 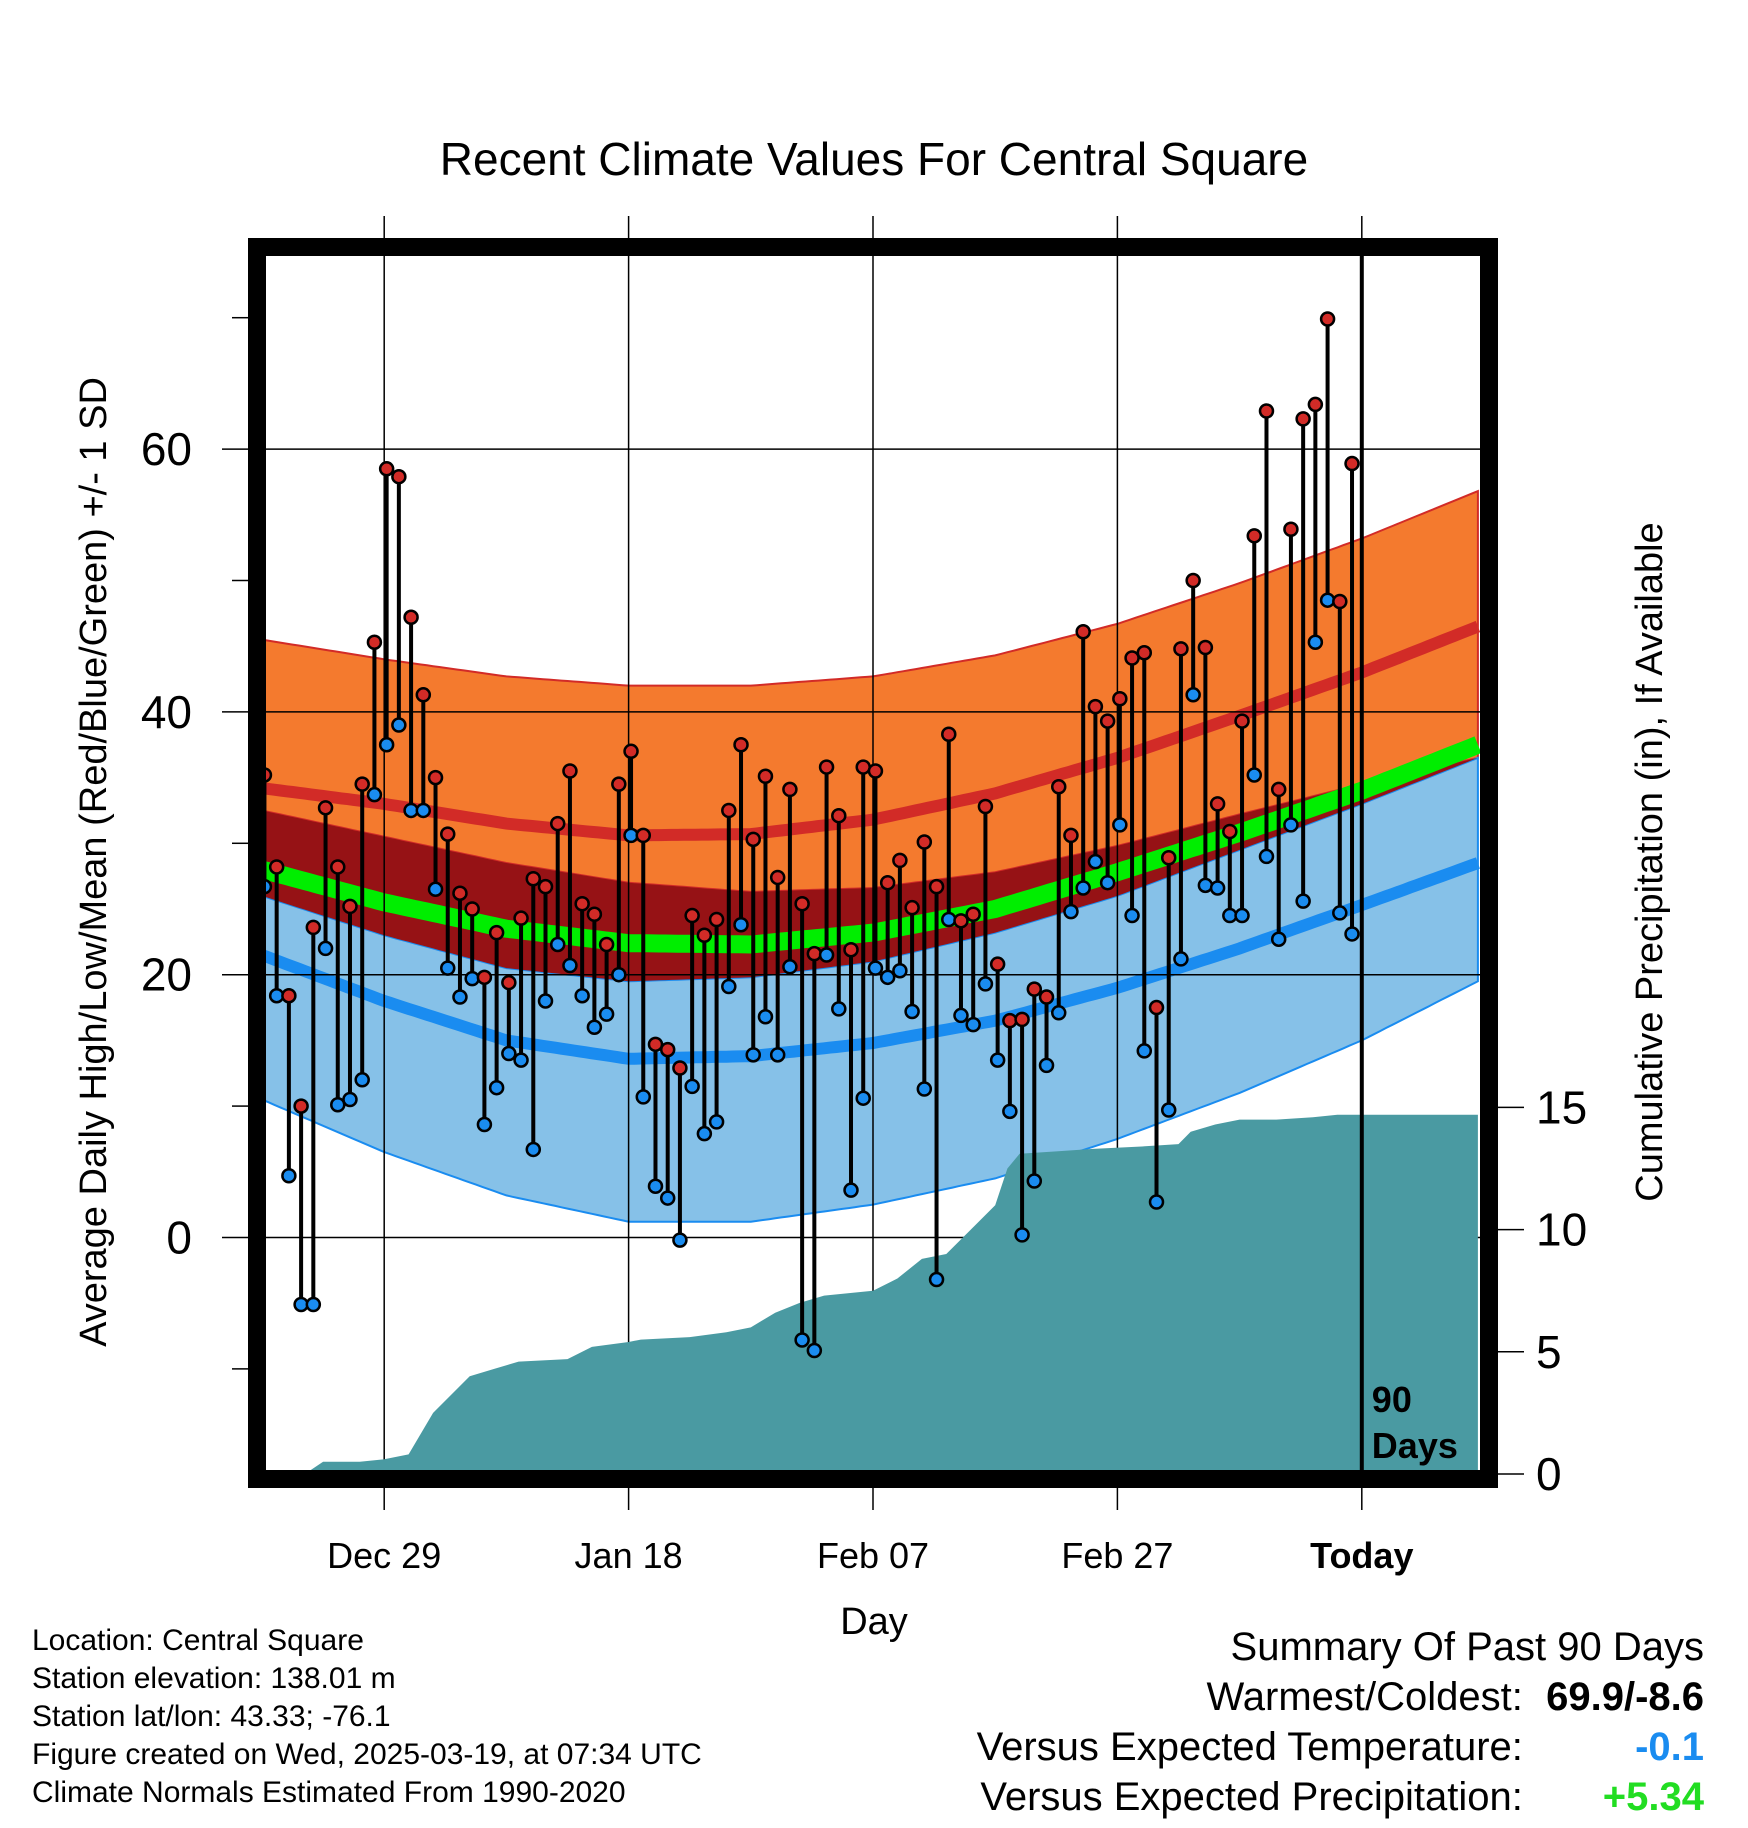 What do you see at coordinates (1561, 1230) in the screenshot?
I see `y2-tick-label: 10` at bounding box center [1561, 1230].